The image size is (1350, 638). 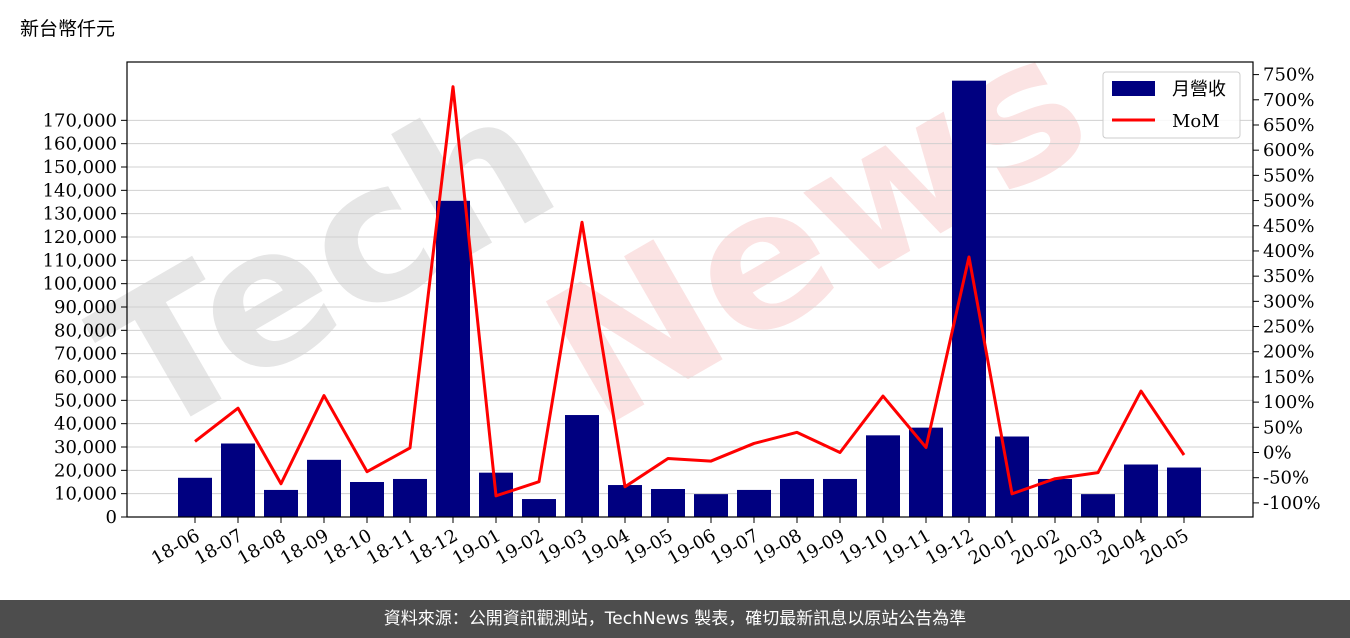 What do you see at coordinates (675, 619) in the screenshot?
I see `source-footer: 資料來源：公開資訊觀測站，TechNews 製表，確切最新訊息以原站公告為準` at bounding box center [675, 619].